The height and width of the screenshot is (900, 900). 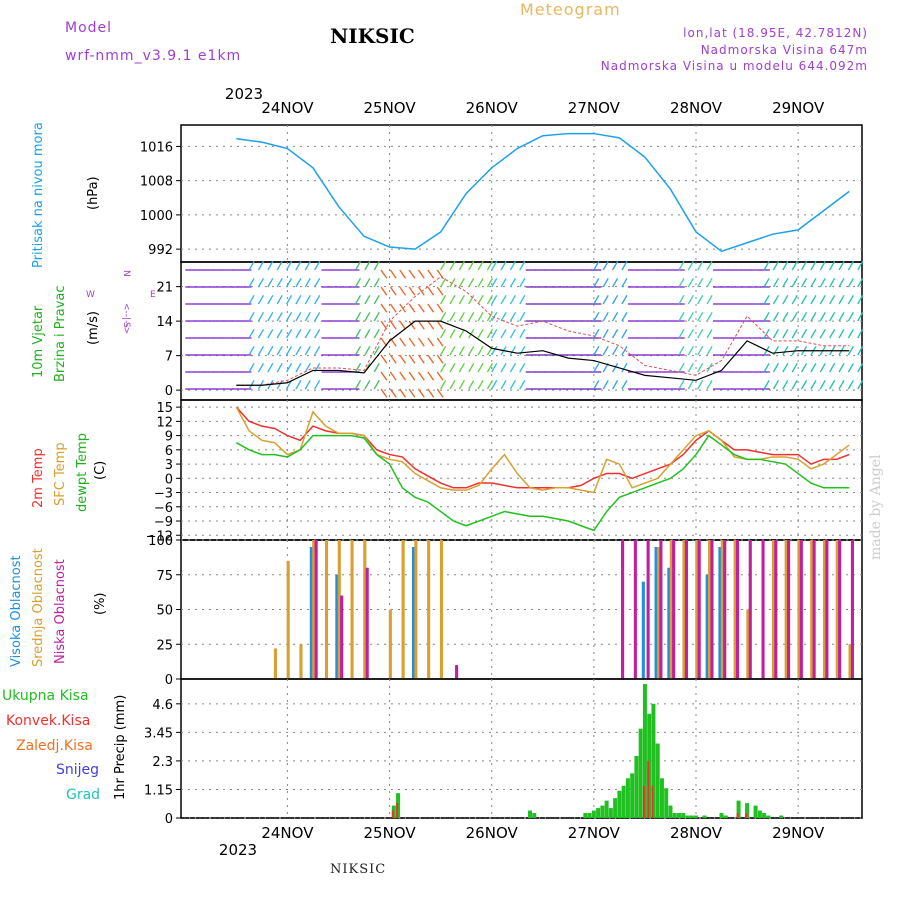 I want to click on footer-station: NIKSIC, so click(x=358, y=869).